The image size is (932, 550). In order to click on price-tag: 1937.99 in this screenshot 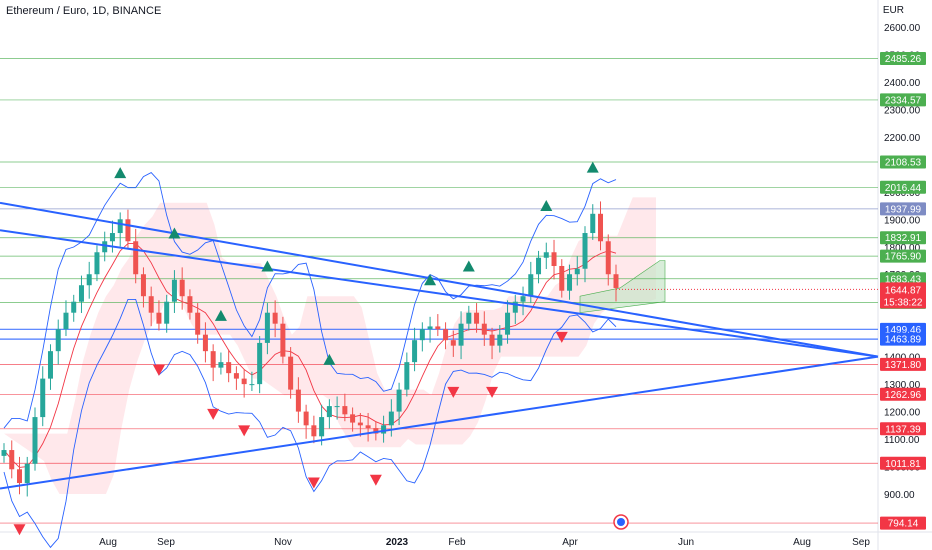, I will do `click(903, 209)`.